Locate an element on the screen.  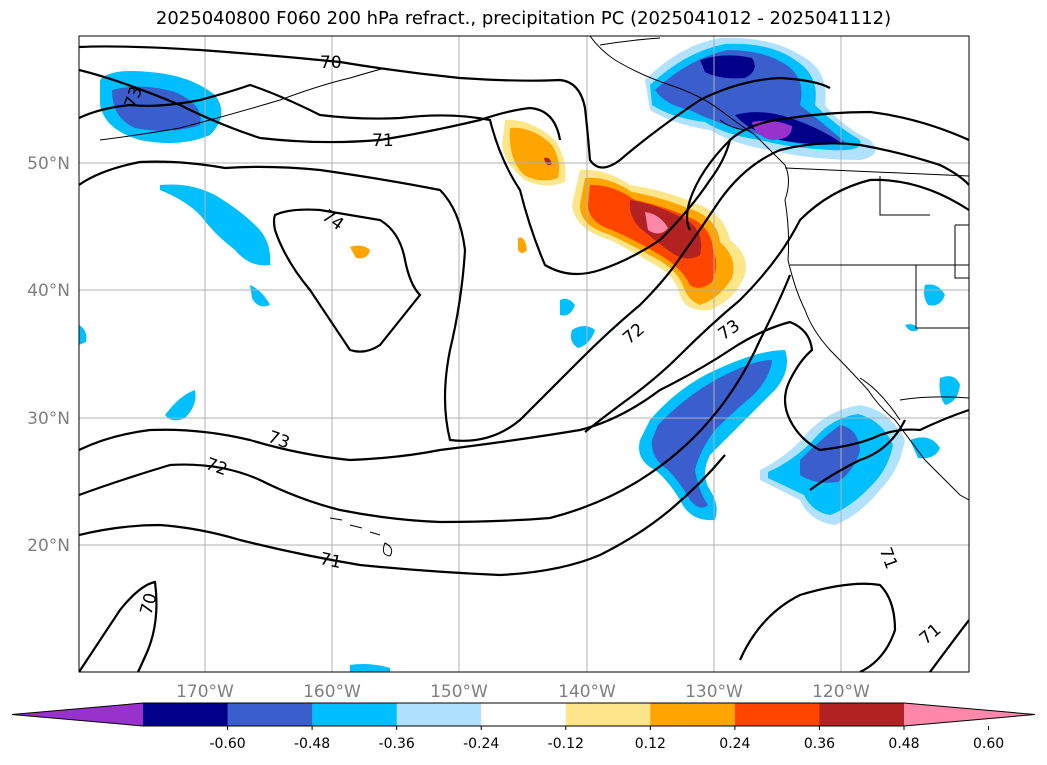
colorbar-tick-label: -0.36 is located at coordinates (397, 744).